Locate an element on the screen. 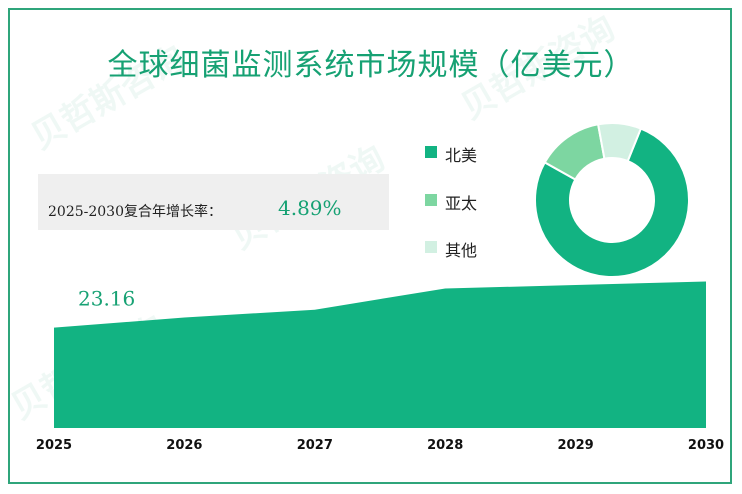  cagr-box: 2025-2030复合年增长率： 4.89% is located at coordinates (213, 202).